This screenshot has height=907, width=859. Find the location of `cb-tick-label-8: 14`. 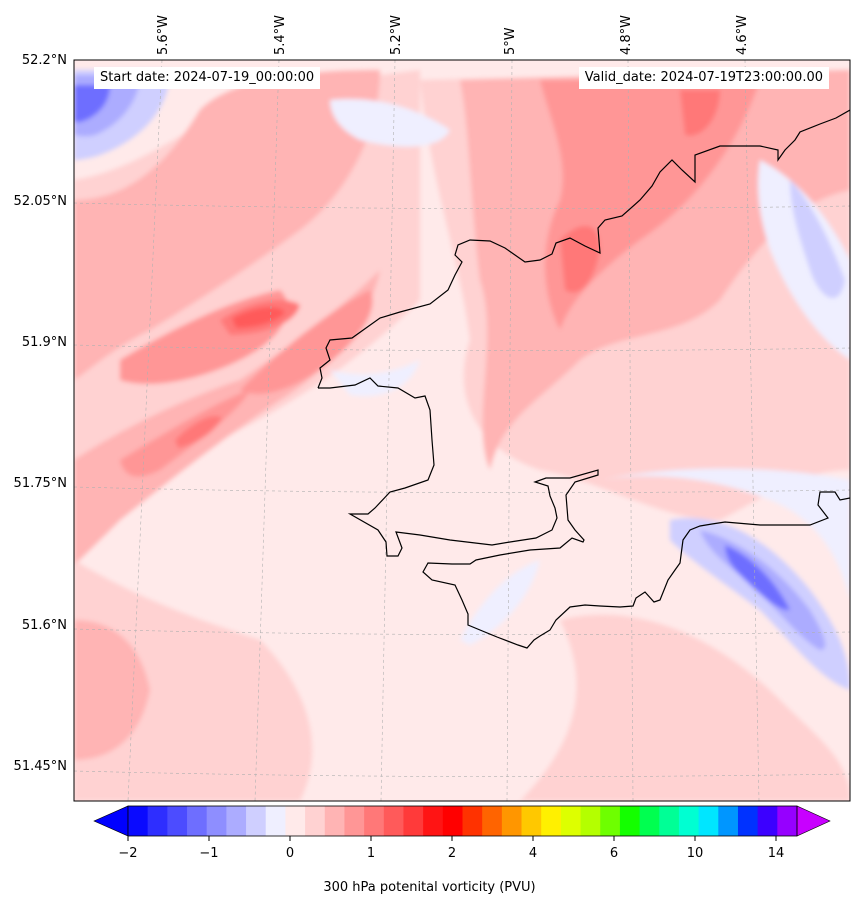

cb-tick-label-8: 14 is located at coordinates (776, 853).